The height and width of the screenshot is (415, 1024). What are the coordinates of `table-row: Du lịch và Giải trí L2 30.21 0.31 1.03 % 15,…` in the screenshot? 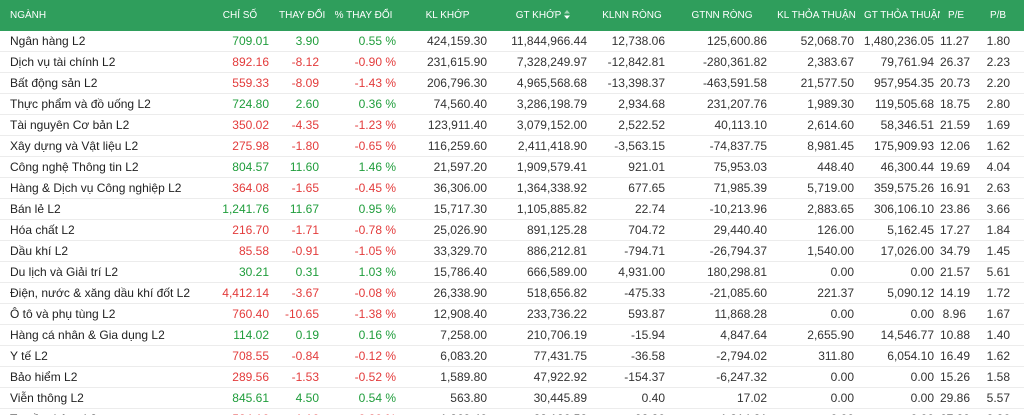 It's located at (512, 272).